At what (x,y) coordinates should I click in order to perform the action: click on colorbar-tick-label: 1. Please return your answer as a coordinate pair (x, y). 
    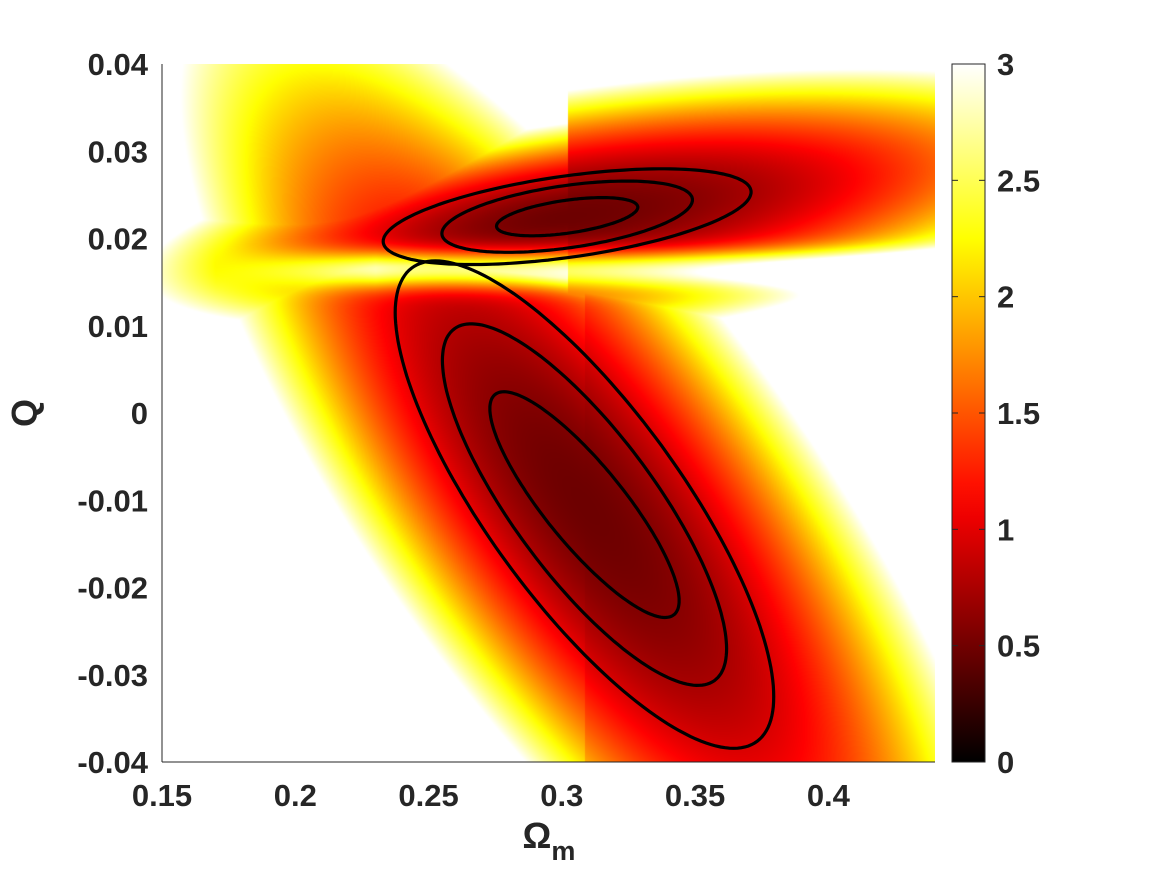
    Looking at the image, I should click on (1005, 529).